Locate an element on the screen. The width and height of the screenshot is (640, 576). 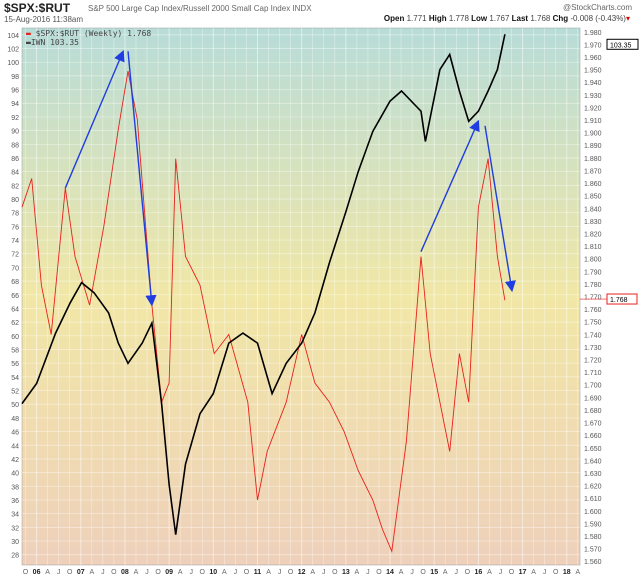
left-tick-label: 88 is located at coordinates (15, 145).